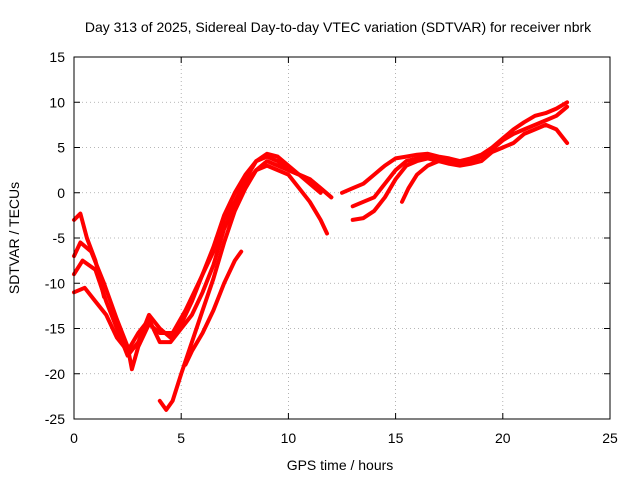  What do you see at coordinates (74, 438) in the screenshot?
I see `x-tick-label: 0` at bounding box center [74, 438].